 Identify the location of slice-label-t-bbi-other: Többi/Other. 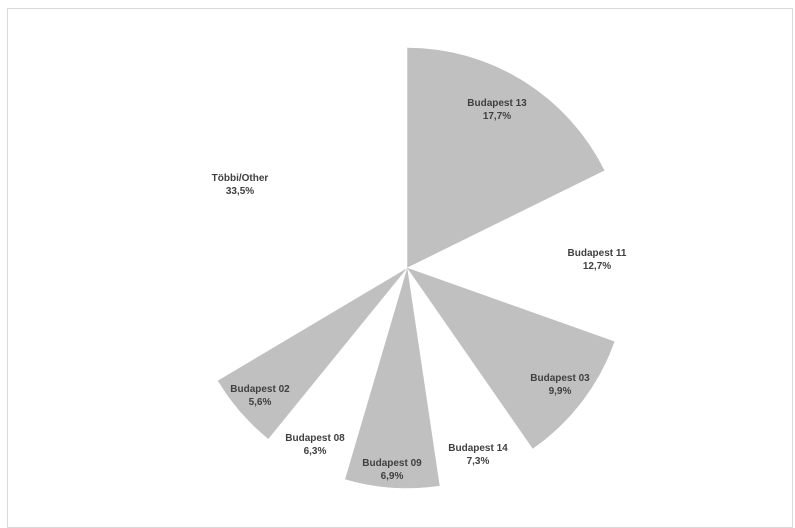
(240, 178).